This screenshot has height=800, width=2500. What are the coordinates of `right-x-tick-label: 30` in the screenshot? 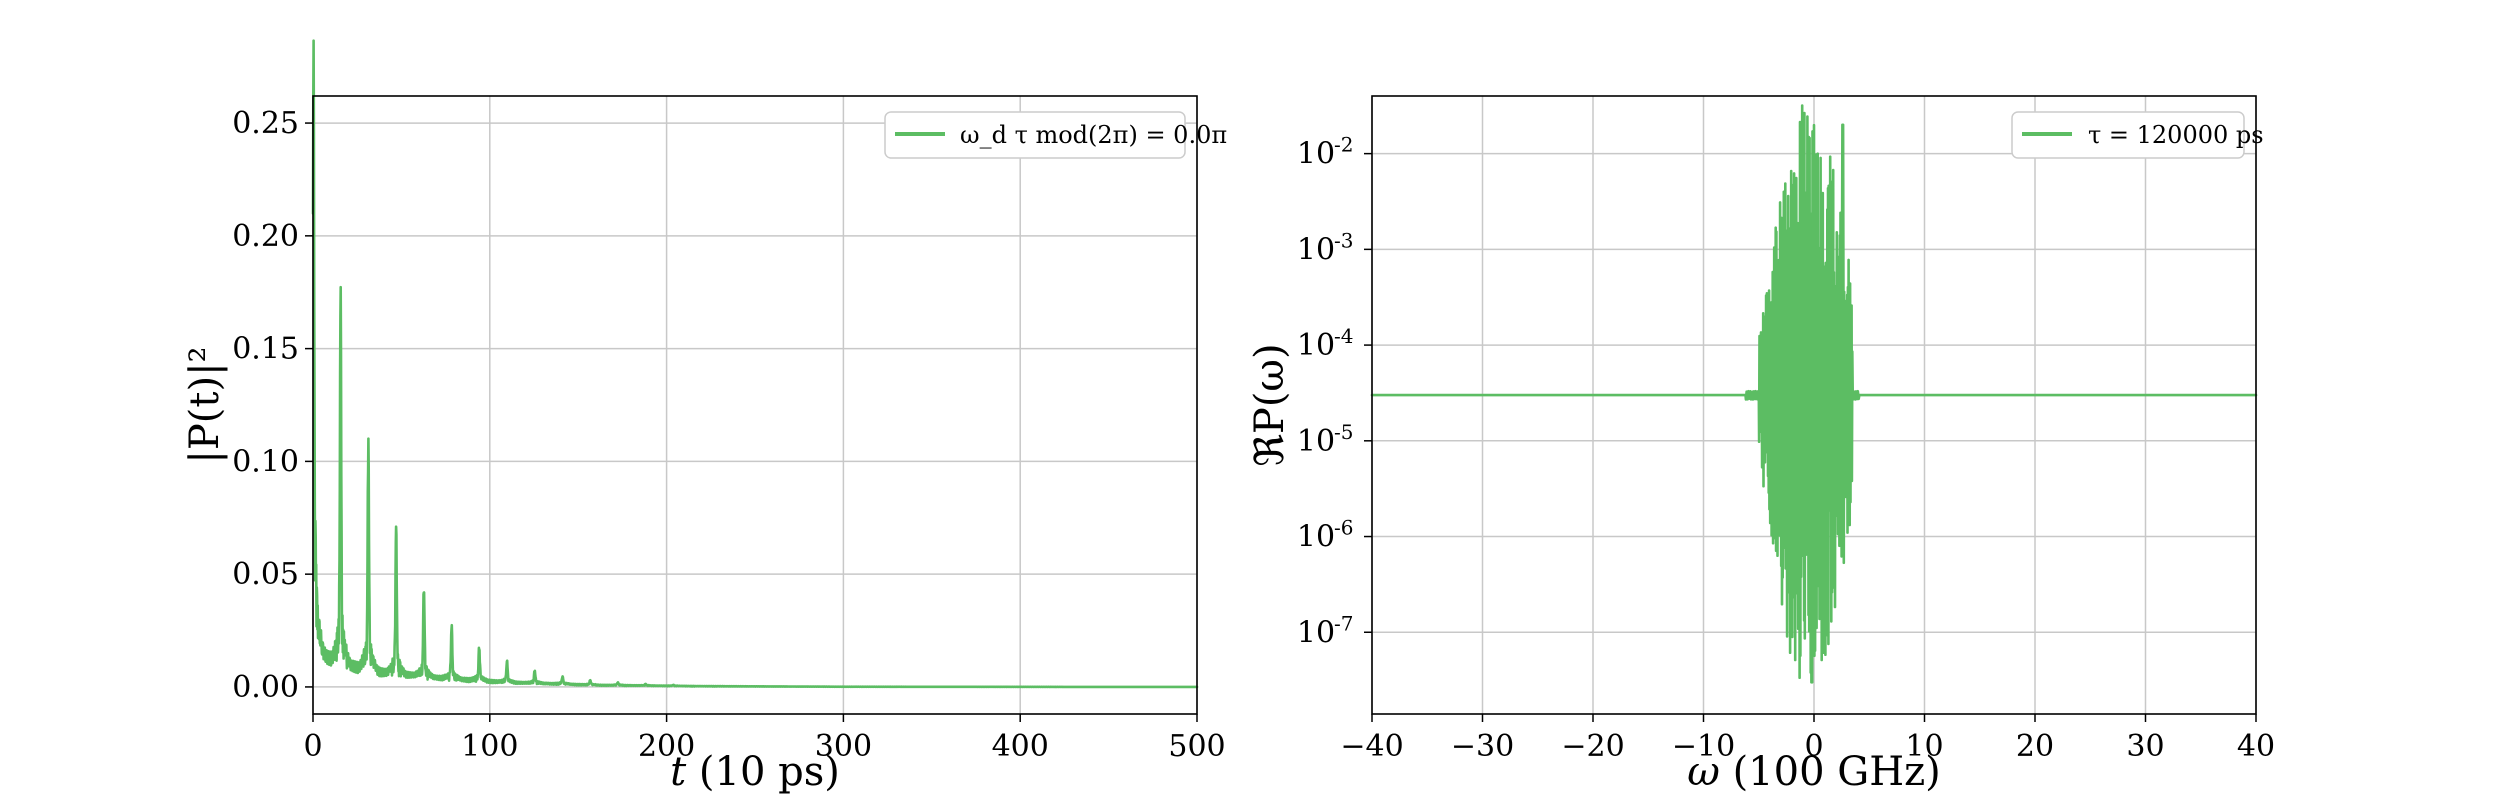 It's located at (2145, 746).